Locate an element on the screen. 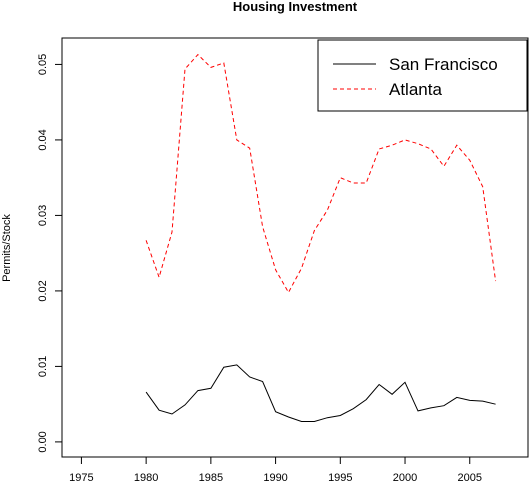 Image resolution: width=529 pixels, height=487 pixels. y-tick-label: 0.02 is located at coordinates (43, 290).